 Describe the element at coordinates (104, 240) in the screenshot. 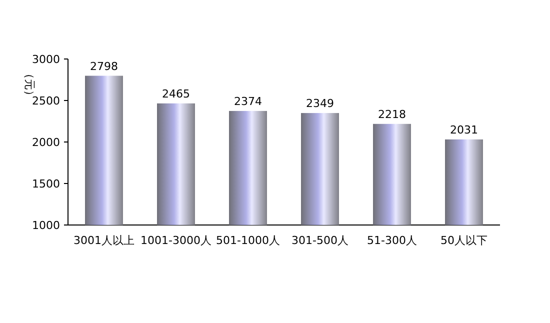

I see `x-tick-label: 3001人以上` at that location.